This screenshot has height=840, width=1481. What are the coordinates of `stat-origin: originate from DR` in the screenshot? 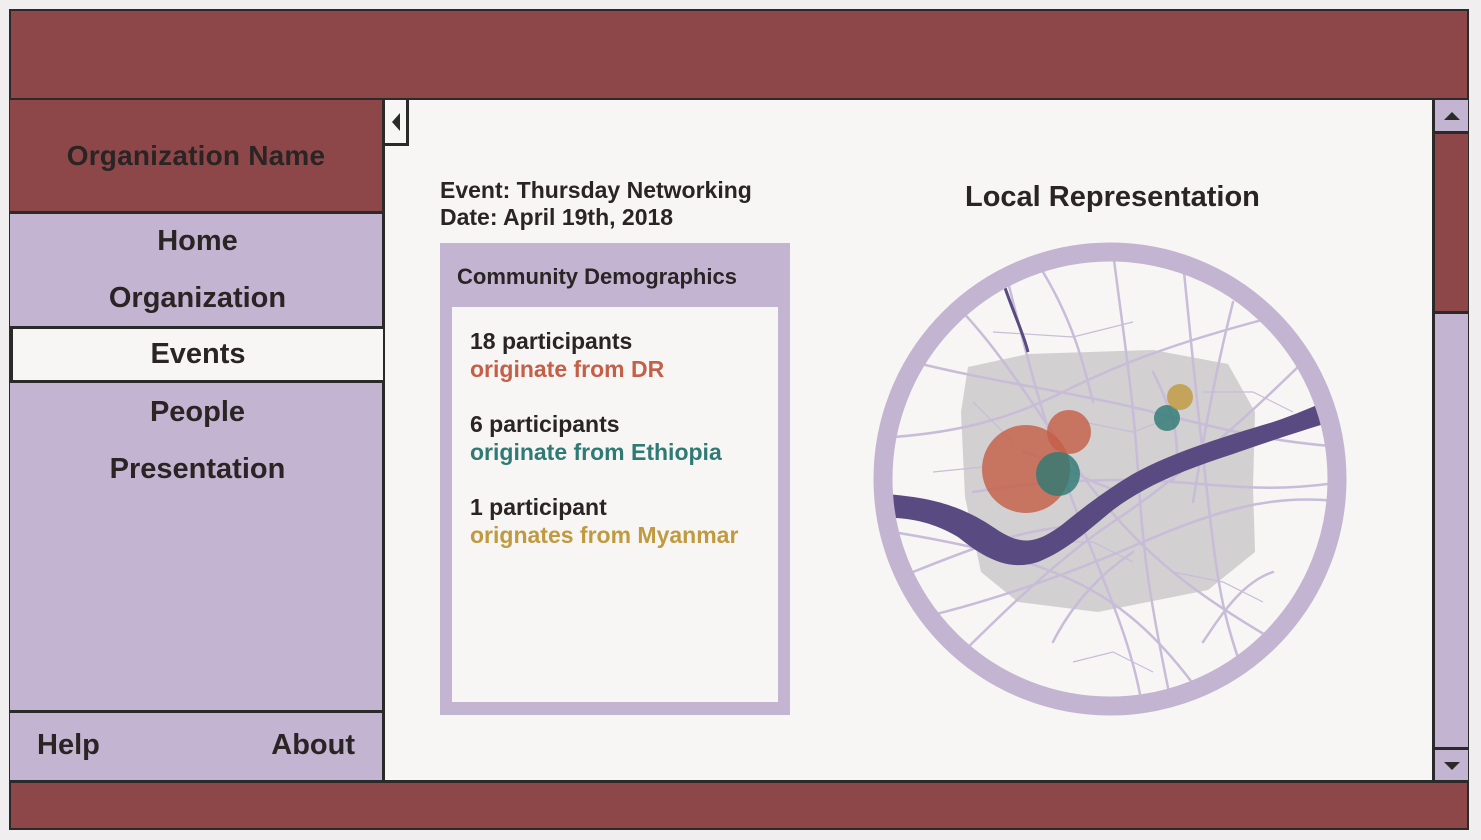 It's located at (567, 369).